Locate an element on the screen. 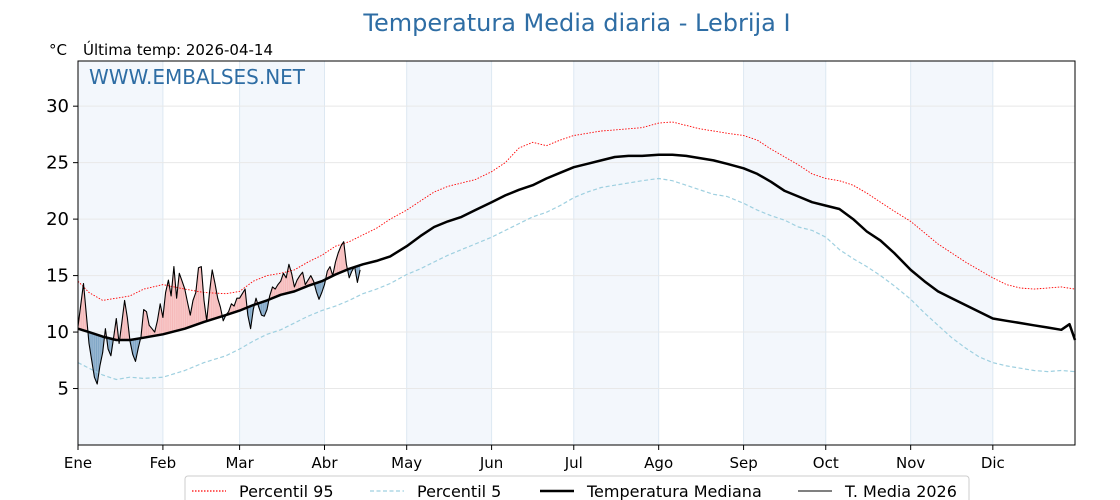 Image resolution: width=1120 pixels, height=500 pixels. x-tick-label: Jul is located at coordinates (573, 463).